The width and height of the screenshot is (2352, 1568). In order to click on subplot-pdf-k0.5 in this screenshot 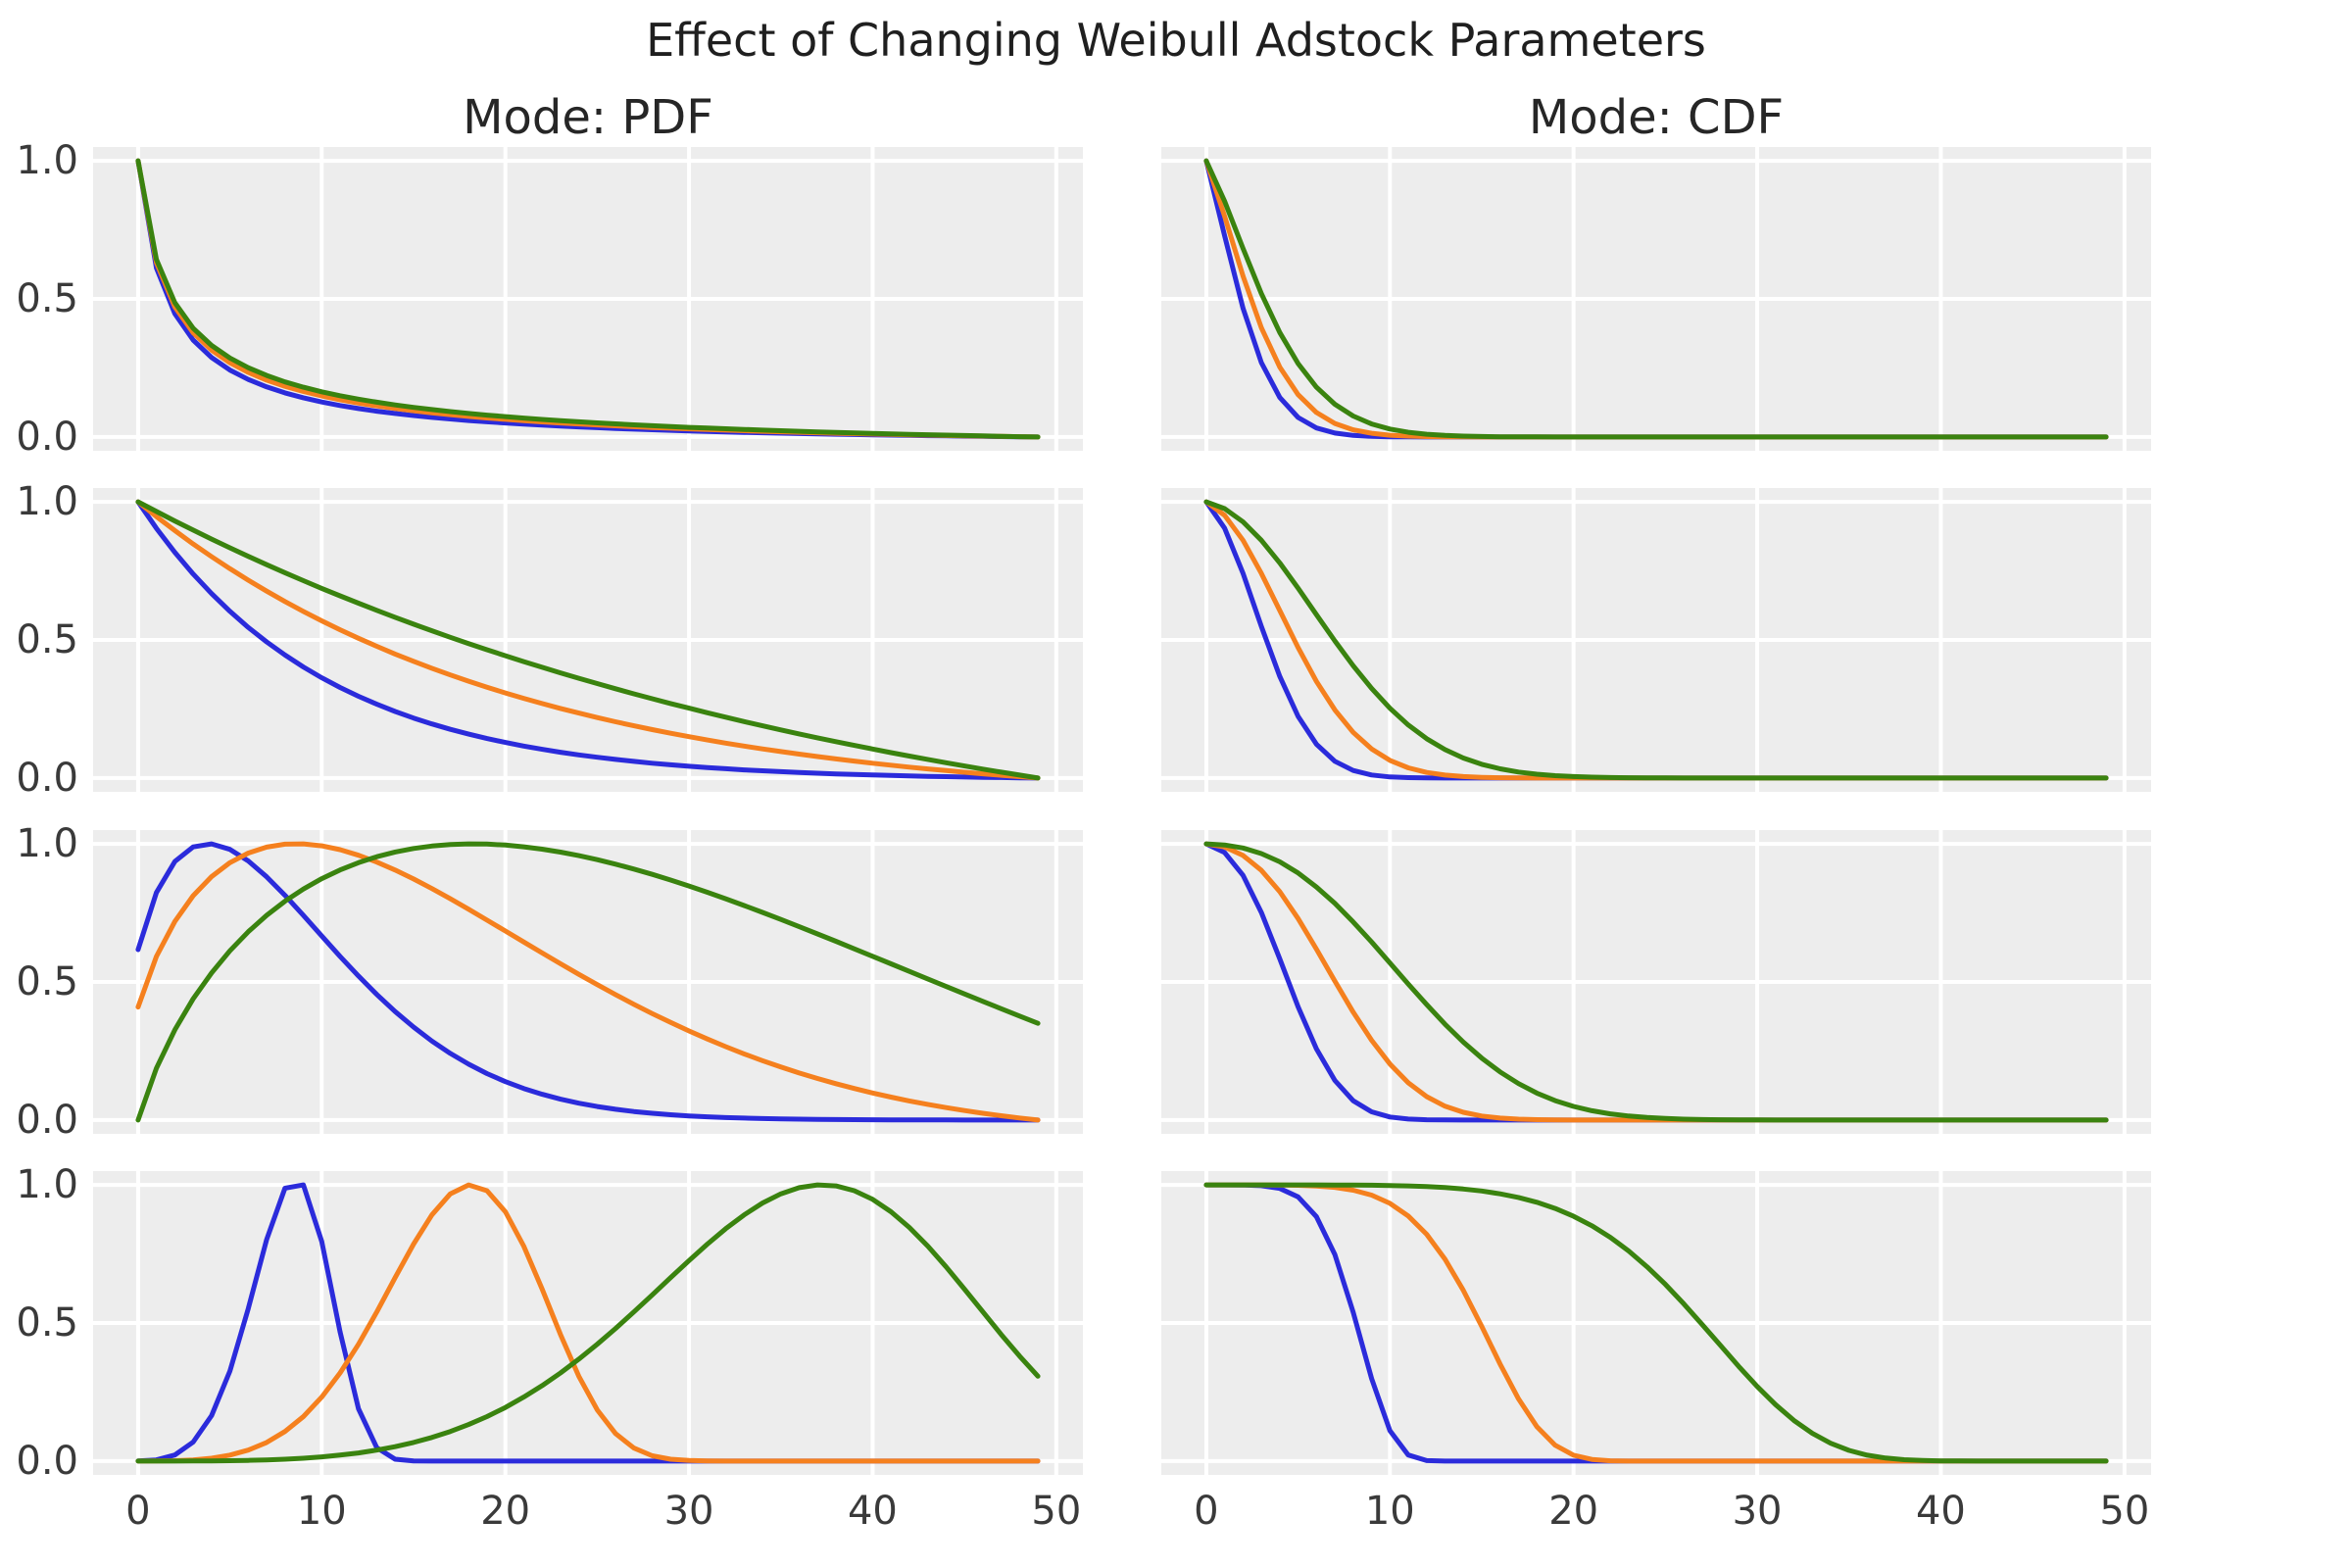, I will do `click(588, 299)`.